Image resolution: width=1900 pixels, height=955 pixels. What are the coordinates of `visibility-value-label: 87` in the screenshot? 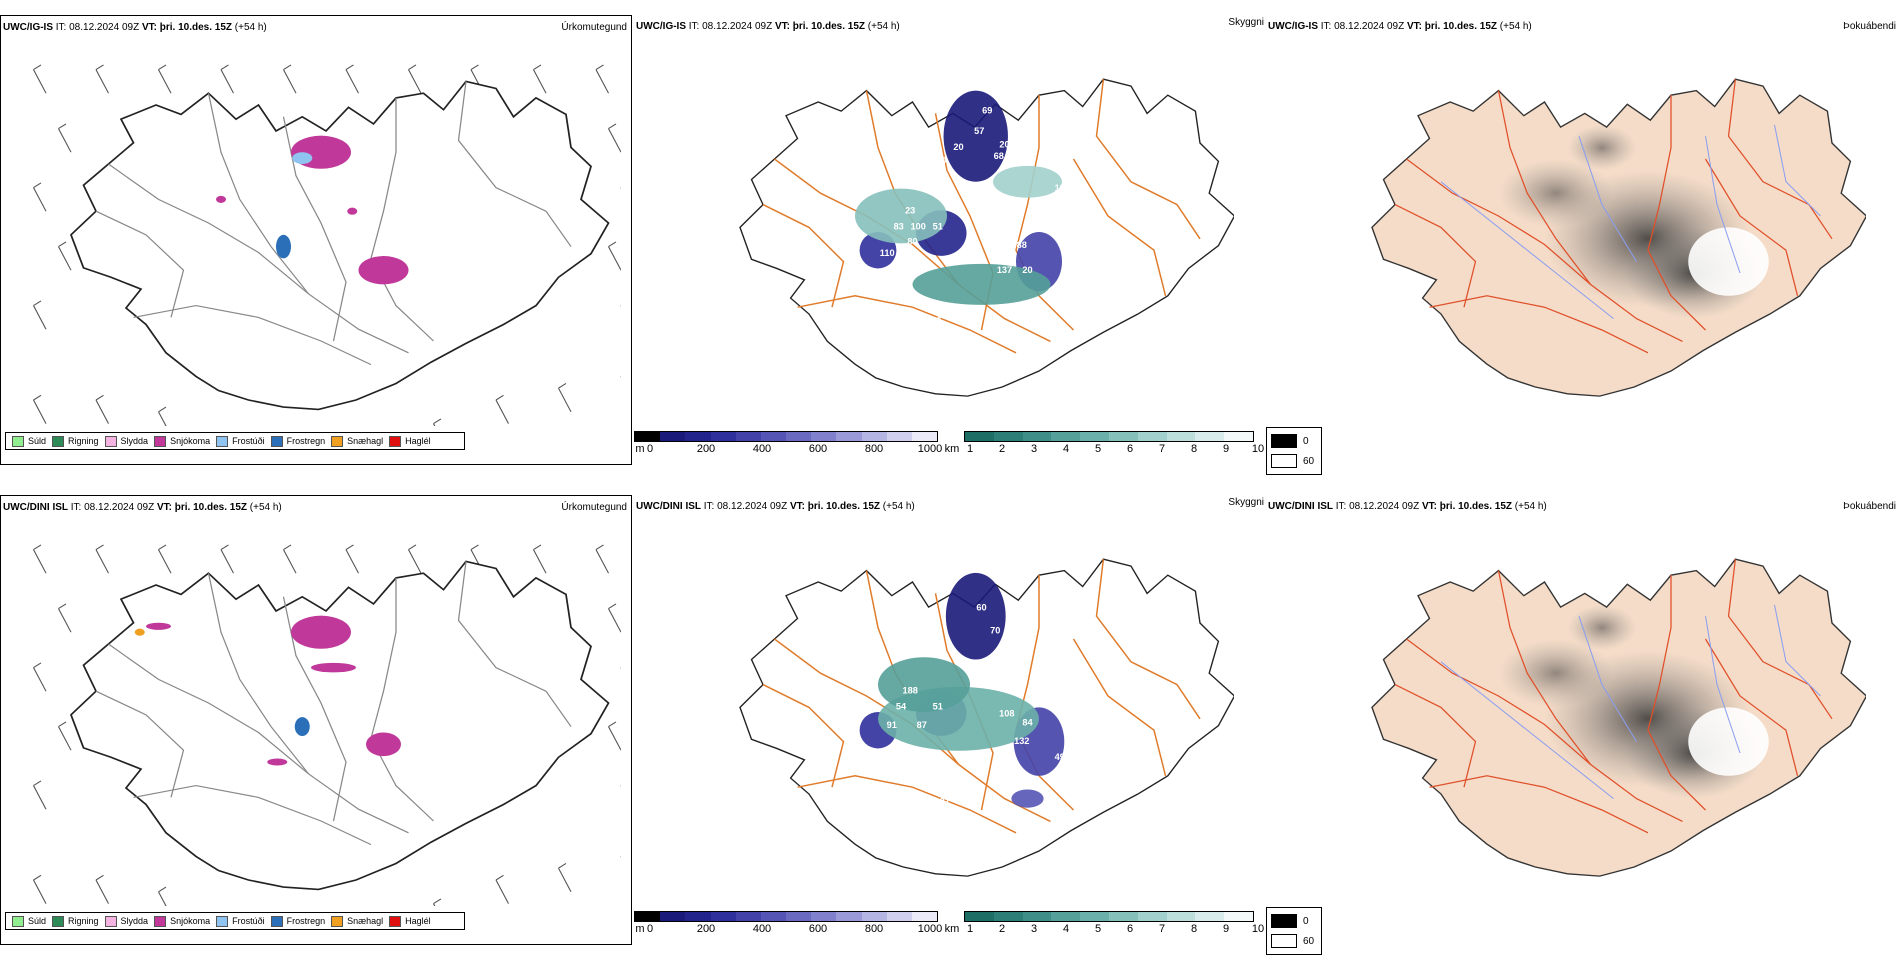 It's located at (922, 725).